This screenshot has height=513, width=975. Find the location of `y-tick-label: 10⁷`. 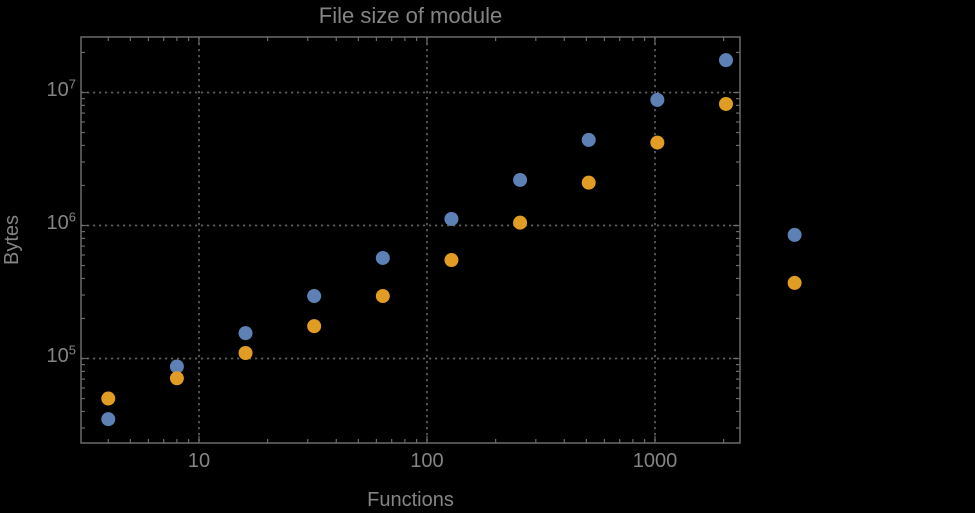

y-tick-label: 10⁷ is located at coordinates (61, 88).